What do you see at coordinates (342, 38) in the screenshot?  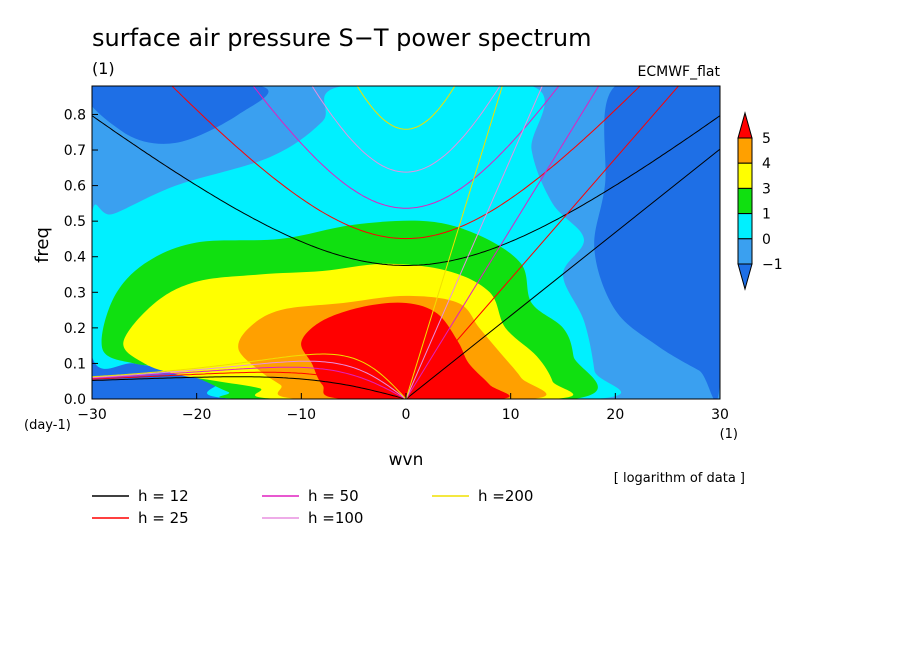 I see `chart-title: surface air pressure S−T power spectrum` at bounding box center [342, 38].